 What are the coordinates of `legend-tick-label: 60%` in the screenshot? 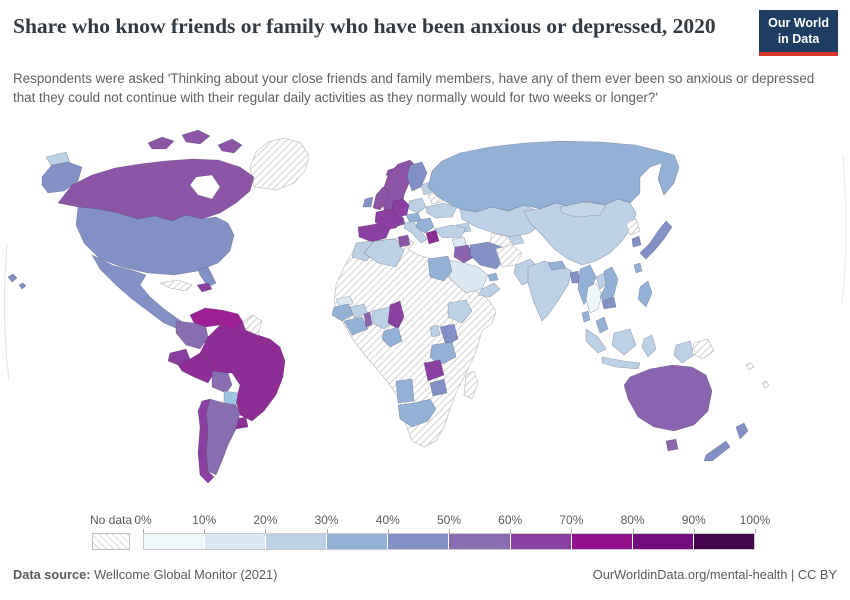 It's located at (510, 520).